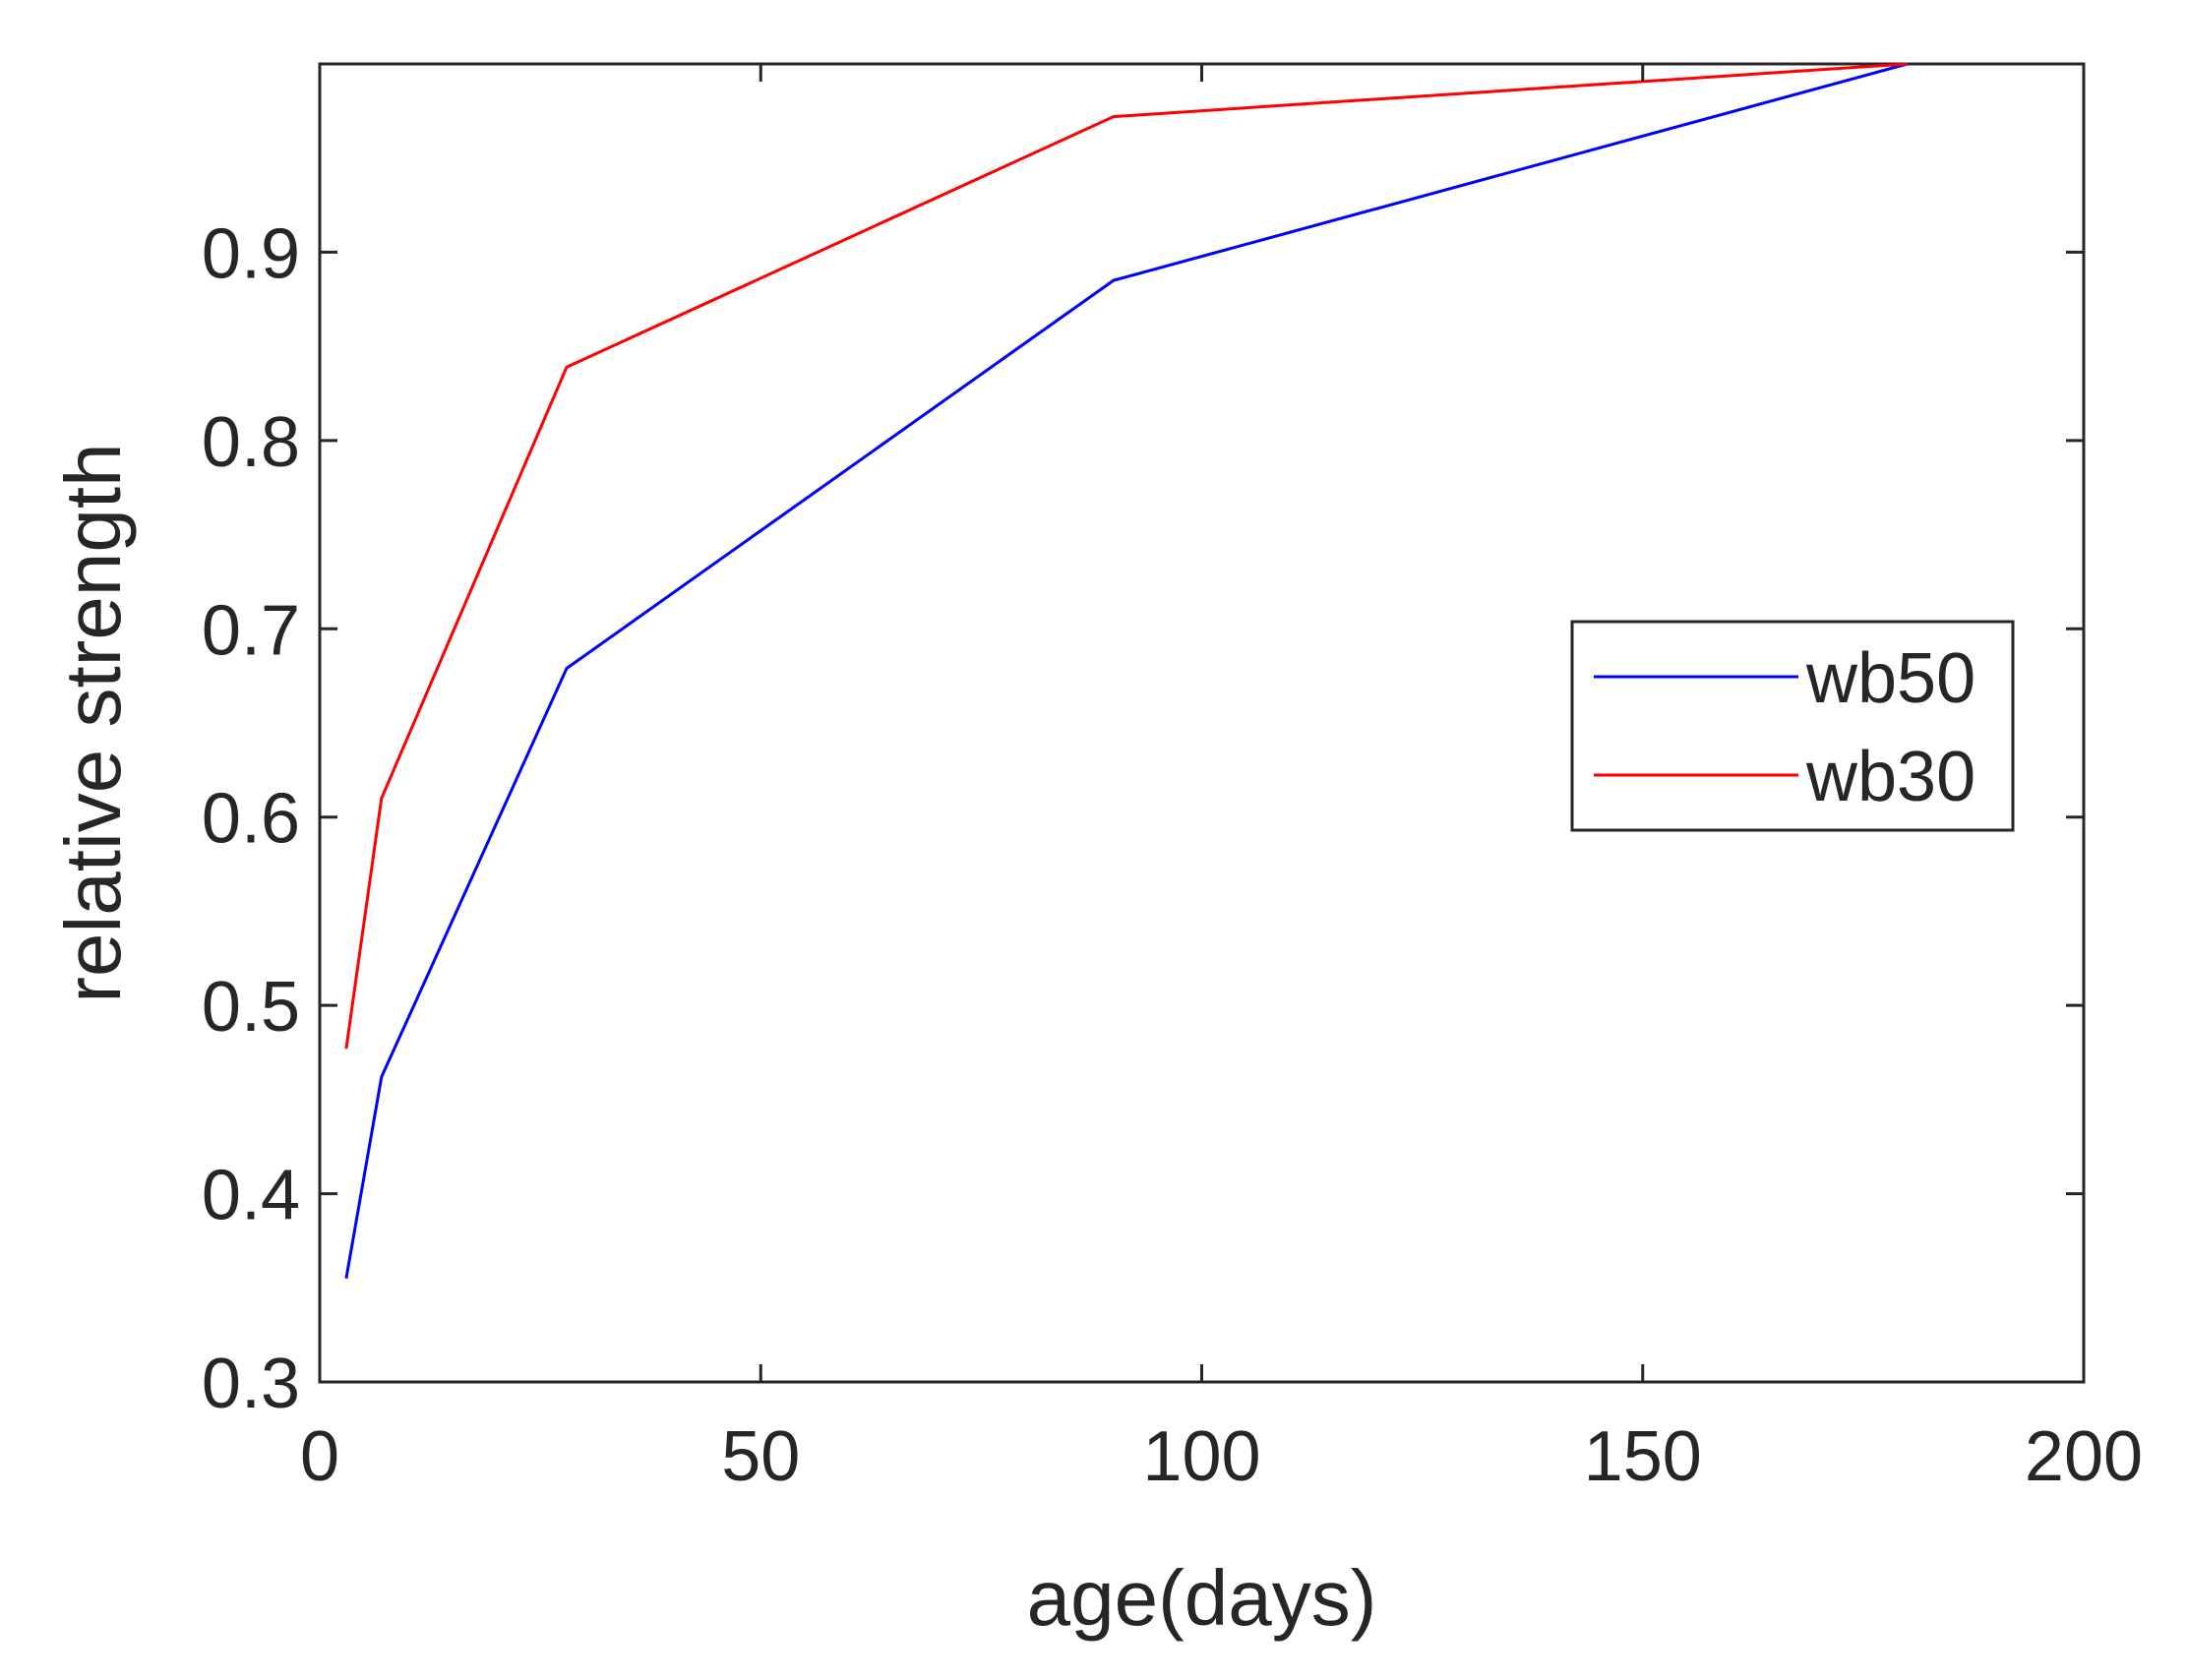 The image size is (2187, 1680). I want to click on y-tick-label: 0.3, so click(251, 1384).